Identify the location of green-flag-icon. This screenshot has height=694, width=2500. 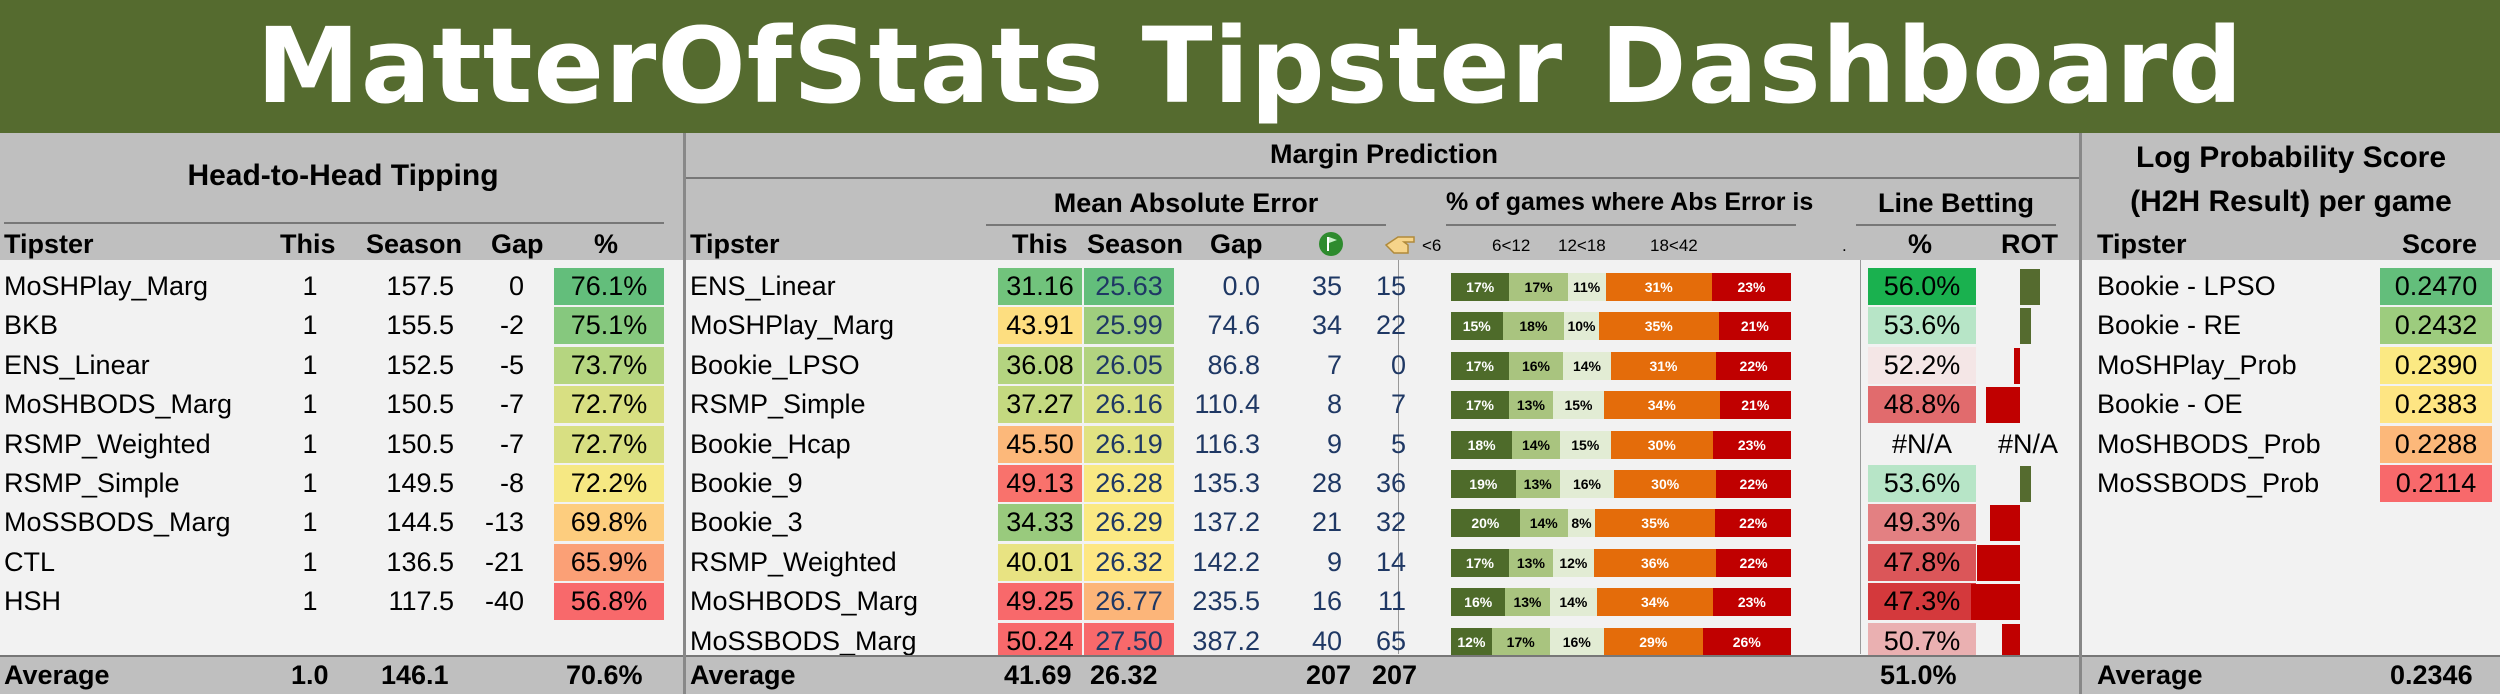
(1331, 246).